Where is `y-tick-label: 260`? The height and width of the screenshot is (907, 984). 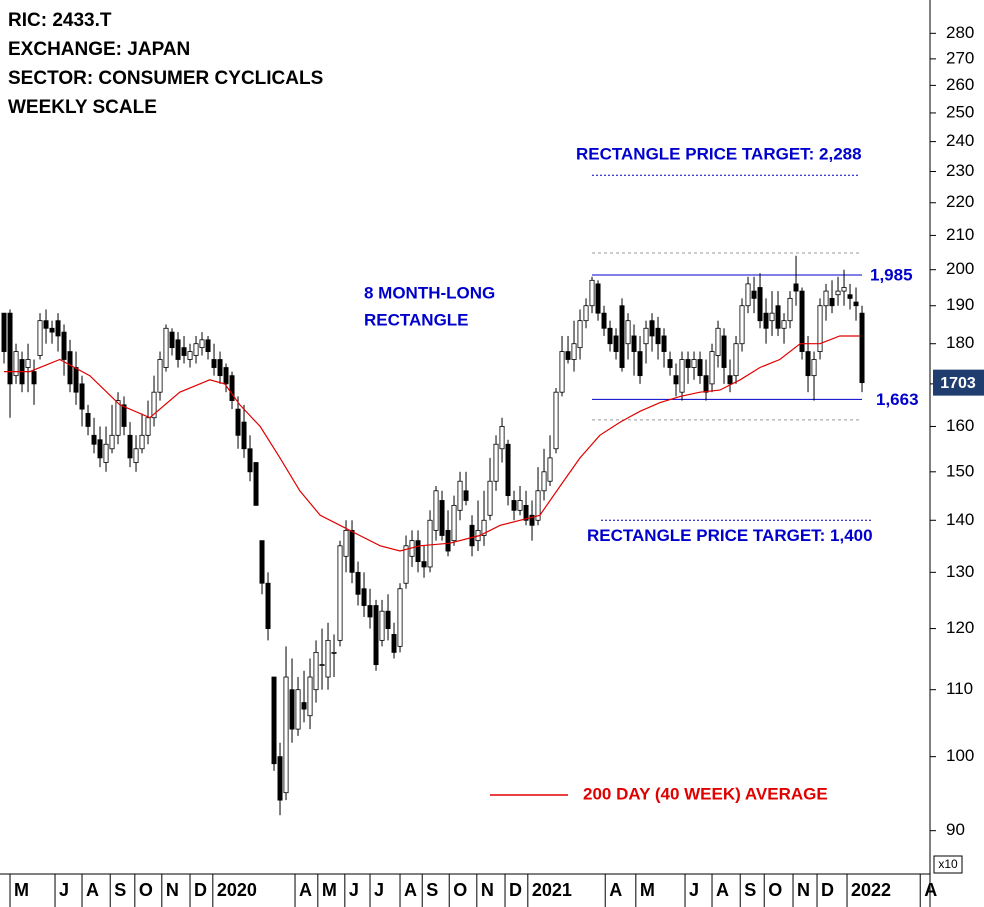
y-tick-label: 260 is located at coordinates (960, 84).